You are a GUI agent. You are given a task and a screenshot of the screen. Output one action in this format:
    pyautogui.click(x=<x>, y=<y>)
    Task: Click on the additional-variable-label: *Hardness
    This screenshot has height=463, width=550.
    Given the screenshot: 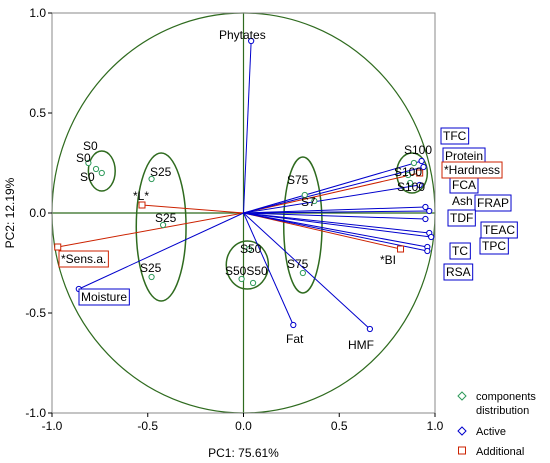 What is the action you would take?
    pyautogui.click(x=472, y=170)
    